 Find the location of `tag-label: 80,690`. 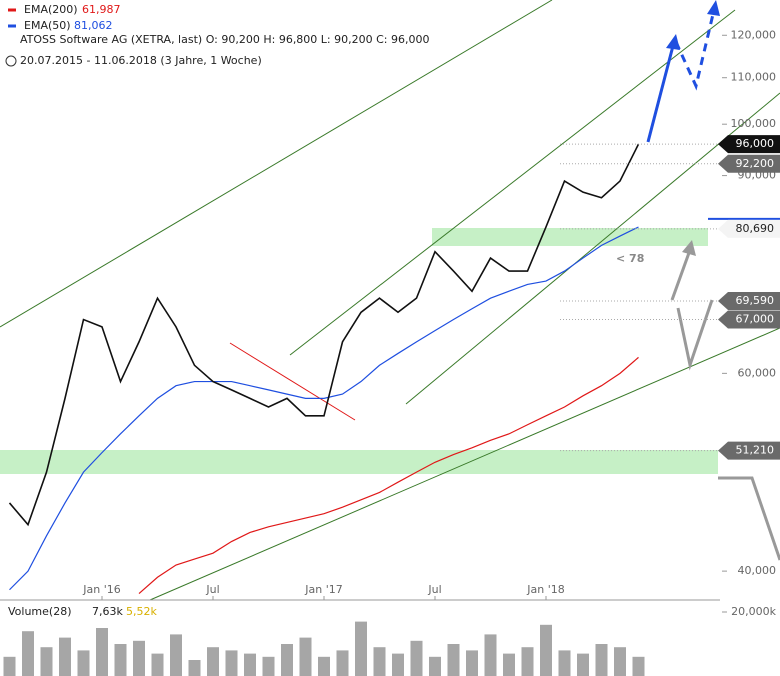

tag-label: 80,690 is located at coordinates (755, 228).